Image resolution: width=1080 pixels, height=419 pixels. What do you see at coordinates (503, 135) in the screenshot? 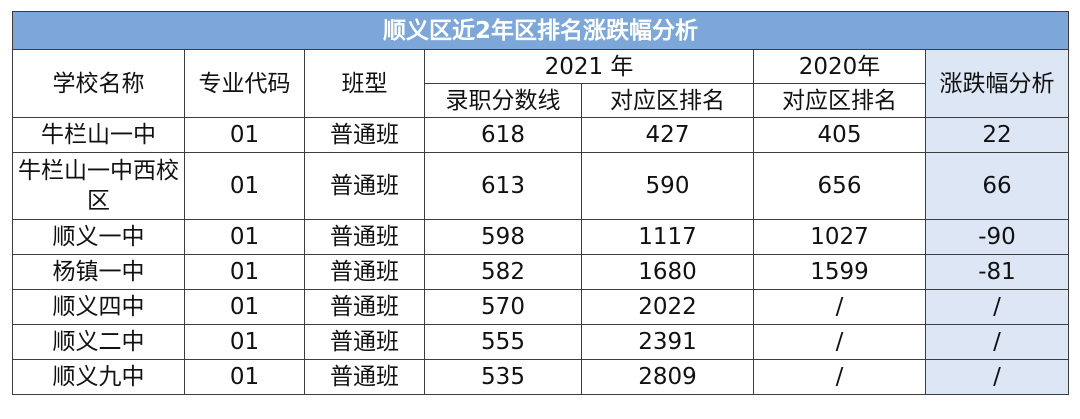
I see `cell-score: 618` at bounding box center [503, 135].